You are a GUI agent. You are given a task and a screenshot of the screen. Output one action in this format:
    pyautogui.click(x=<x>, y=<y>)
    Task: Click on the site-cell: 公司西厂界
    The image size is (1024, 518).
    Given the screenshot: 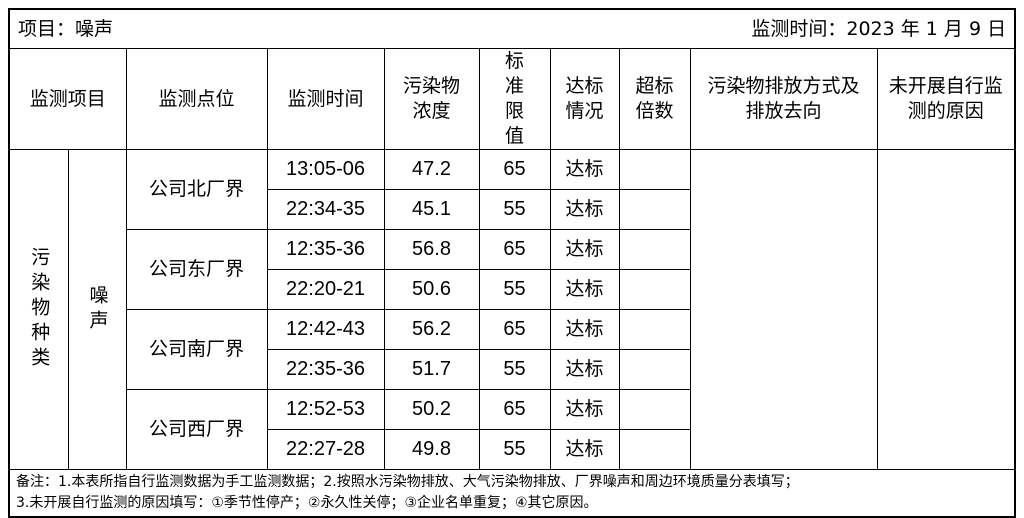 What is the action you would take?
    pyautogui.click(x=196, y=429)
    